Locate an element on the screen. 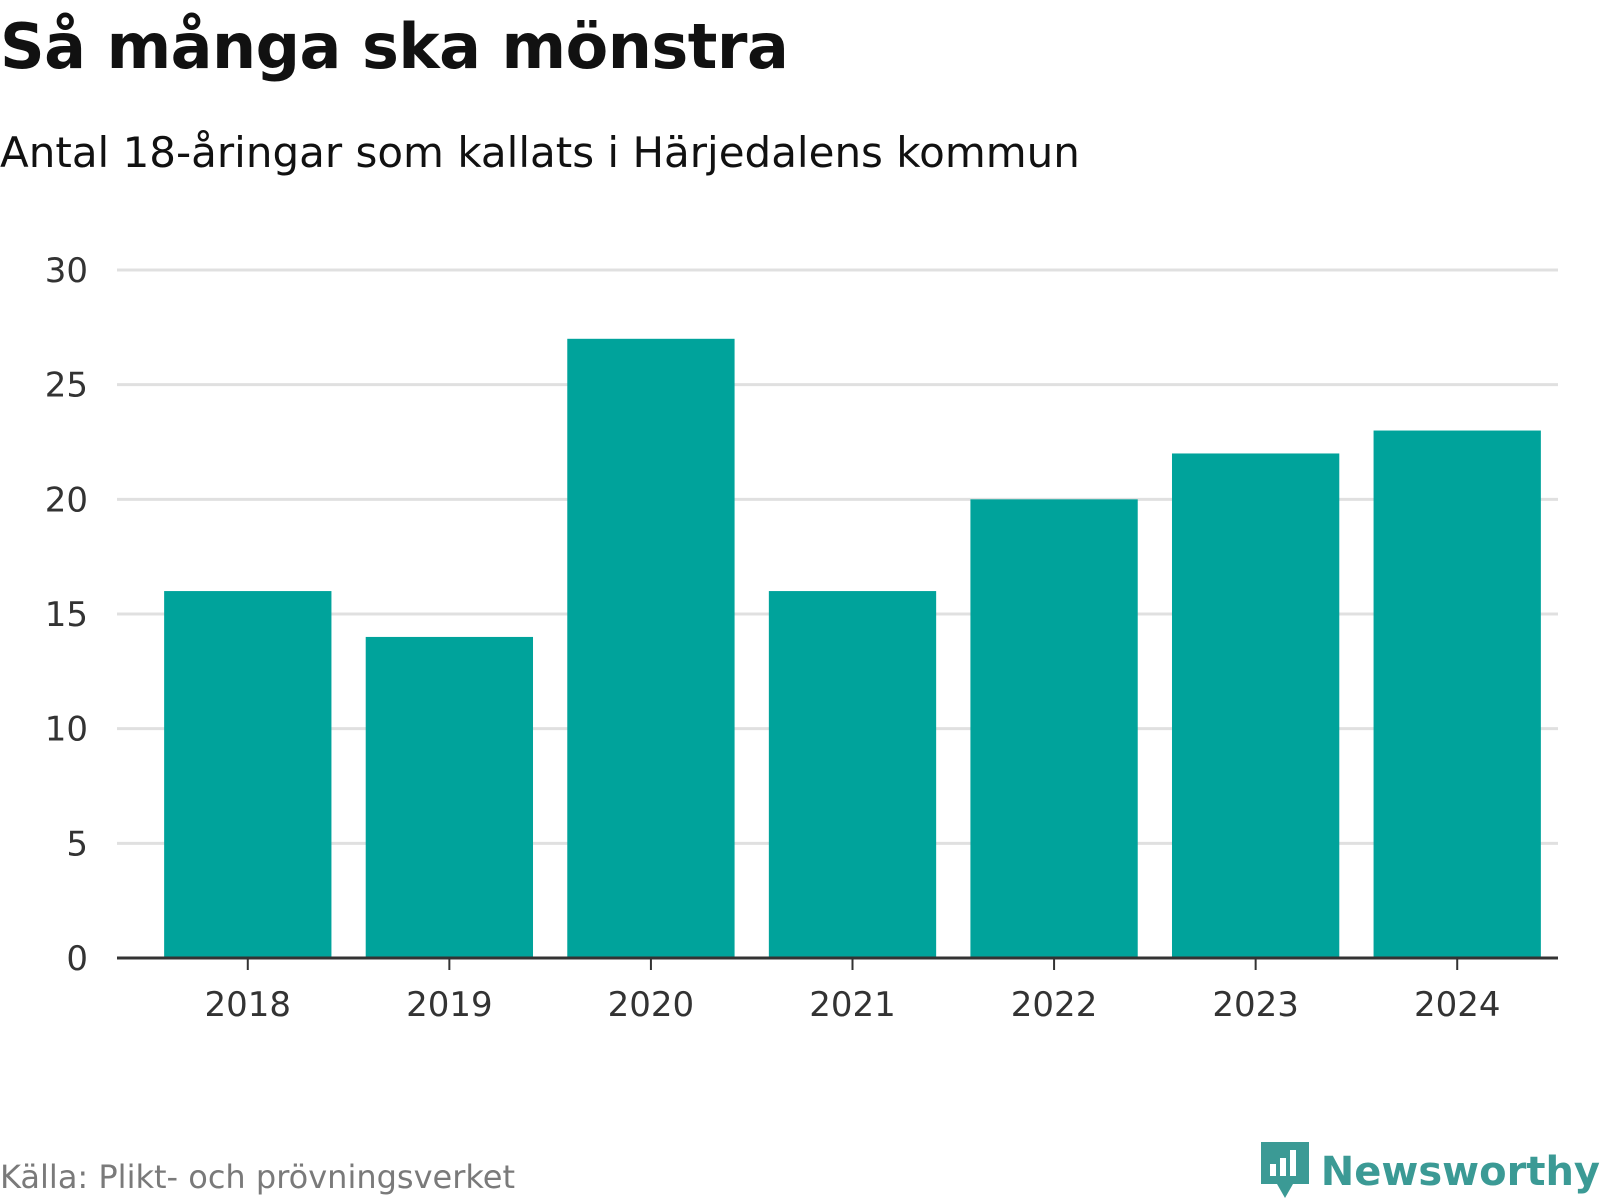  bar-2020 is located at coordinates (651, 648).